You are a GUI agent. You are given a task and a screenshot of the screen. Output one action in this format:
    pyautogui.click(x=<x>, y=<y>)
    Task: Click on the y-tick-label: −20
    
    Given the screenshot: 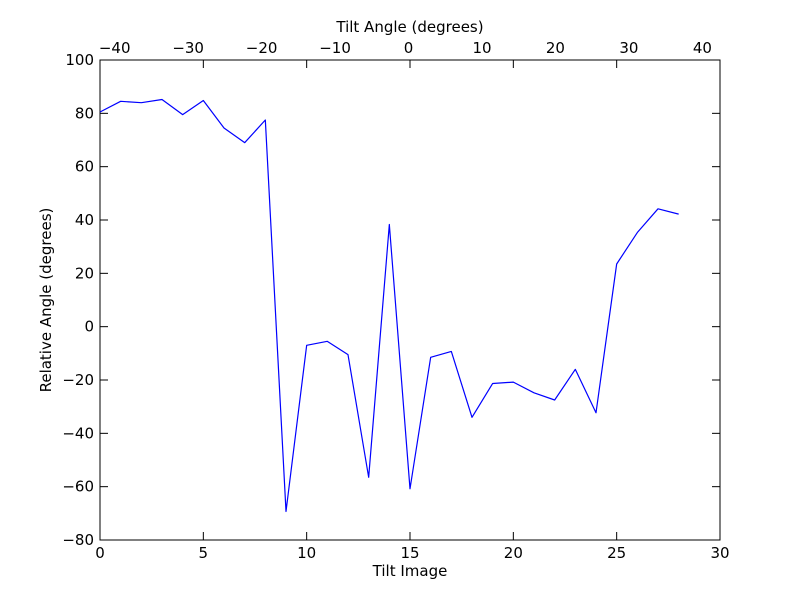 What is the action you would take?
    pyautogui.click(x=78, y=380)
    